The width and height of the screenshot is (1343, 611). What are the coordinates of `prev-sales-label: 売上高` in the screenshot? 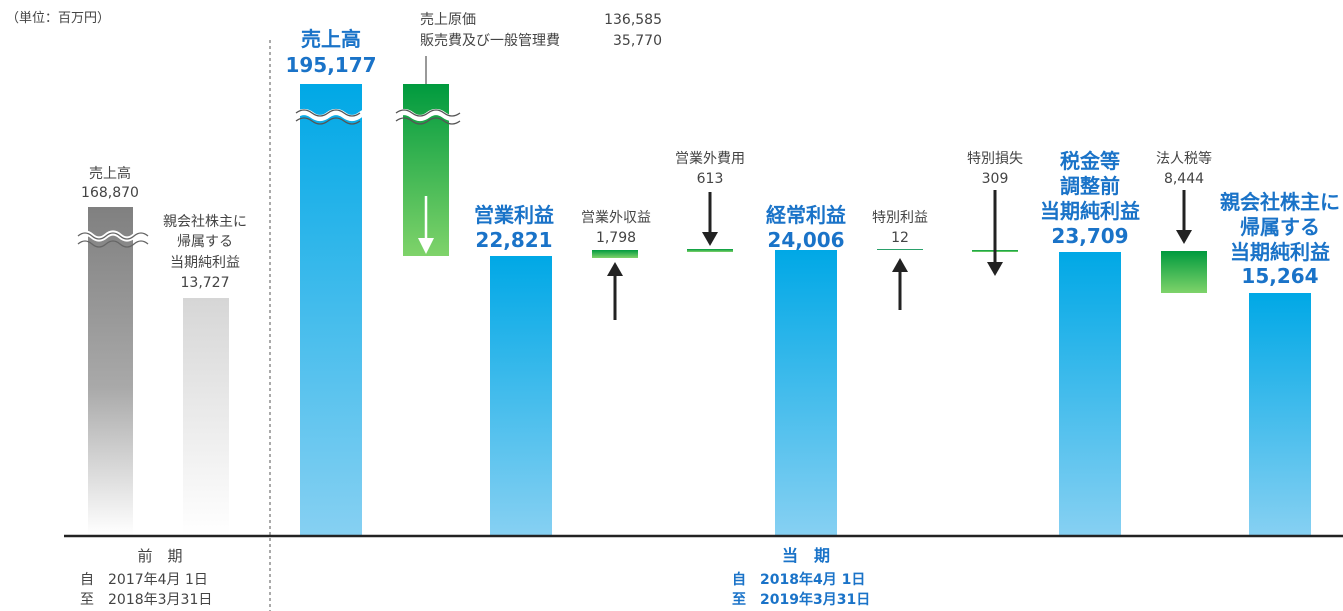 It's located at (110, 173).